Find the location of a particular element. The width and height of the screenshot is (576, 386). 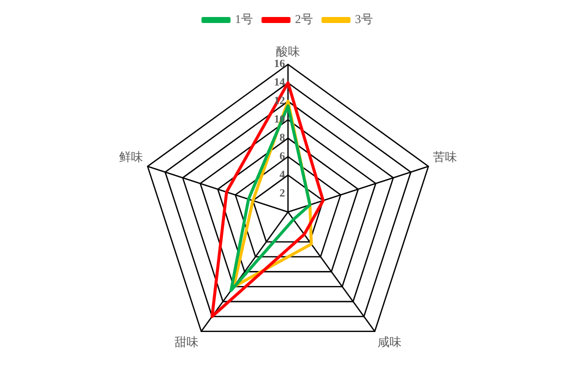

spoke-label: 鲜味 is located at coordinates (130, 157).